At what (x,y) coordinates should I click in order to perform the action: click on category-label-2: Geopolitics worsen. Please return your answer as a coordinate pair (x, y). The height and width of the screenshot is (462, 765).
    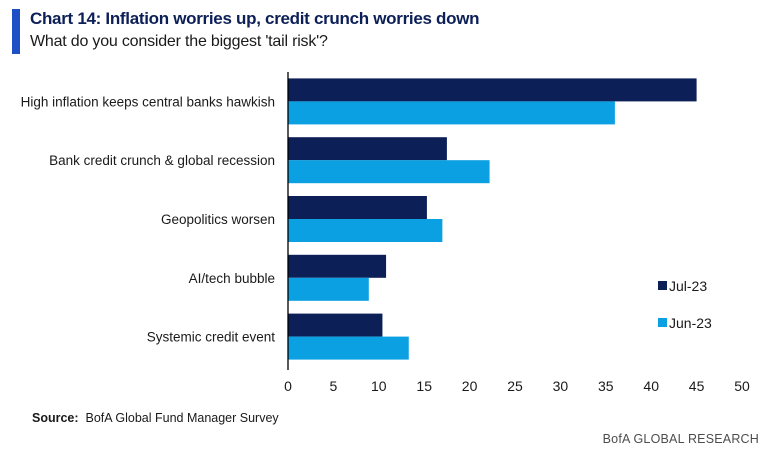
    Looking at the image, I should click on (218, 219).